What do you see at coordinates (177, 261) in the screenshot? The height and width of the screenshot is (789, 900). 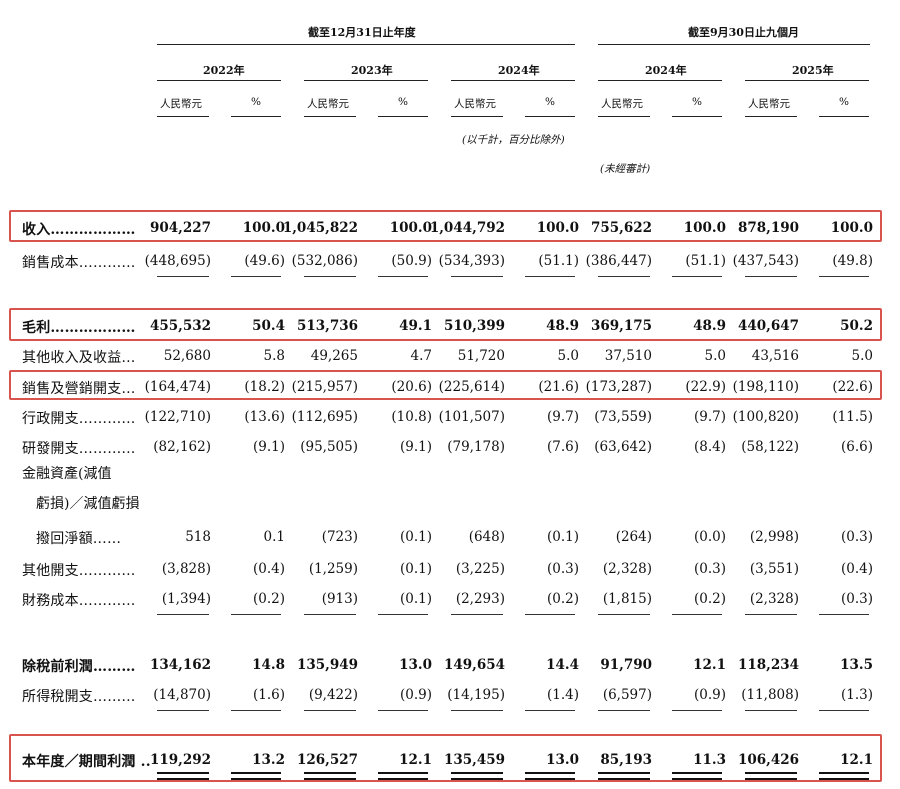 I see `amount-cell: (448,695)` at bounding box center [177, 261].